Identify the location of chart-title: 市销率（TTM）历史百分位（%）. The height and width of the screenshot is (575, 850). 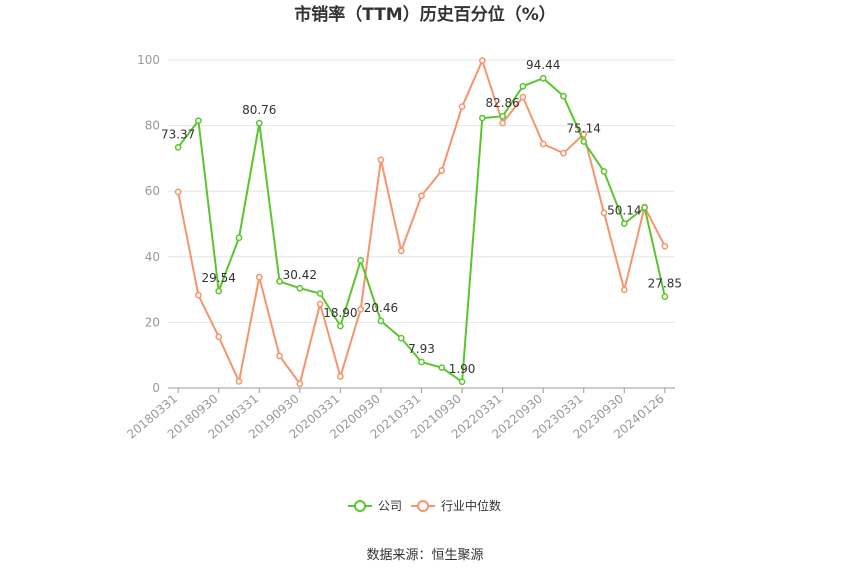
(425, 14).